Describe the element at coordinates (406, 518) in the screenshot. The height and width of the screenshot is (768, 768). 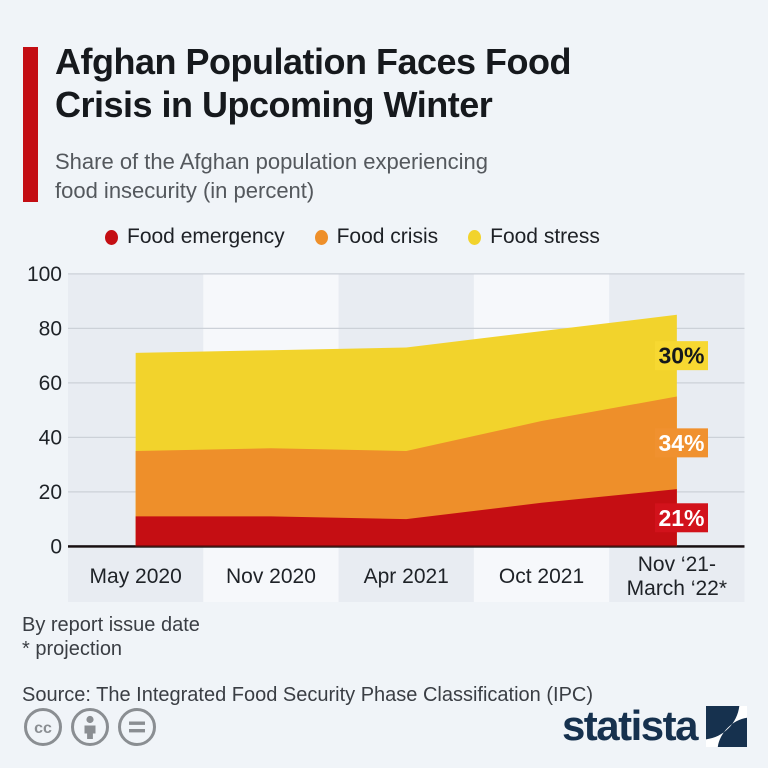
I see `area-food-emergency` at that location.